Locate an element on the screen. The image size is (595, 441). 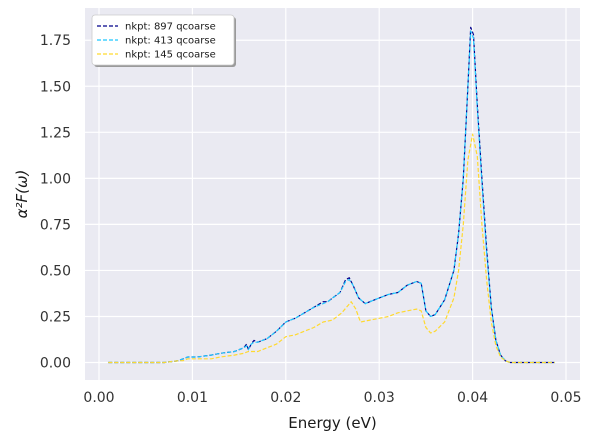
y-tick-label: 0.00 is located at coordinates (55, 364).